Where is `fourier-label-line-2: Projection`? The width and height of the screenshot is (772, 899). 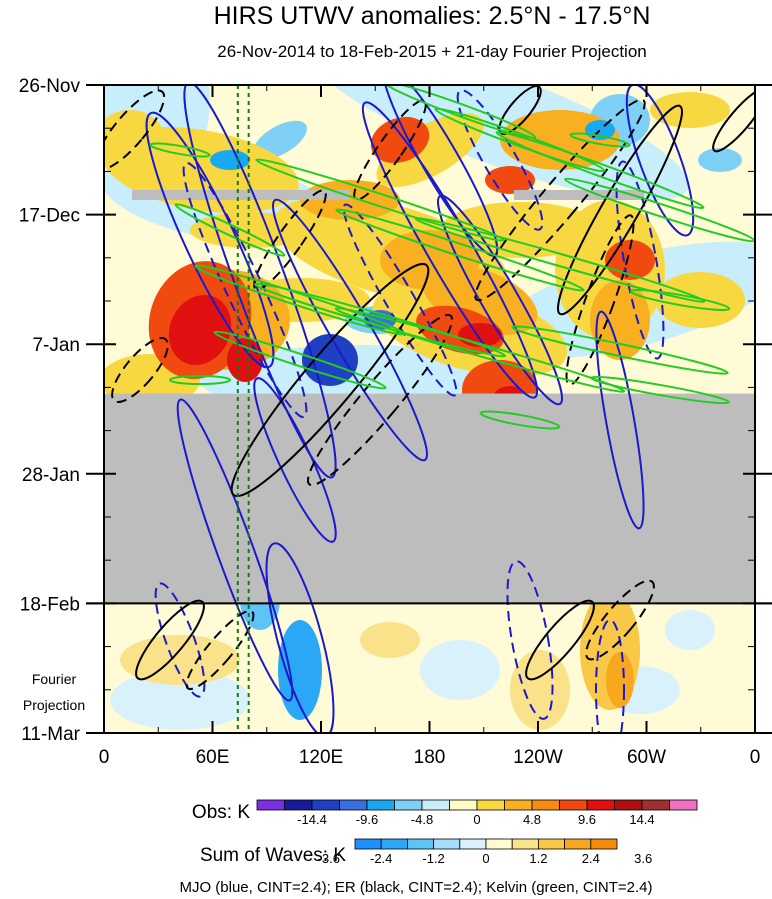
fourier-label-line-2: Projection is located at coordinates (54, 705).